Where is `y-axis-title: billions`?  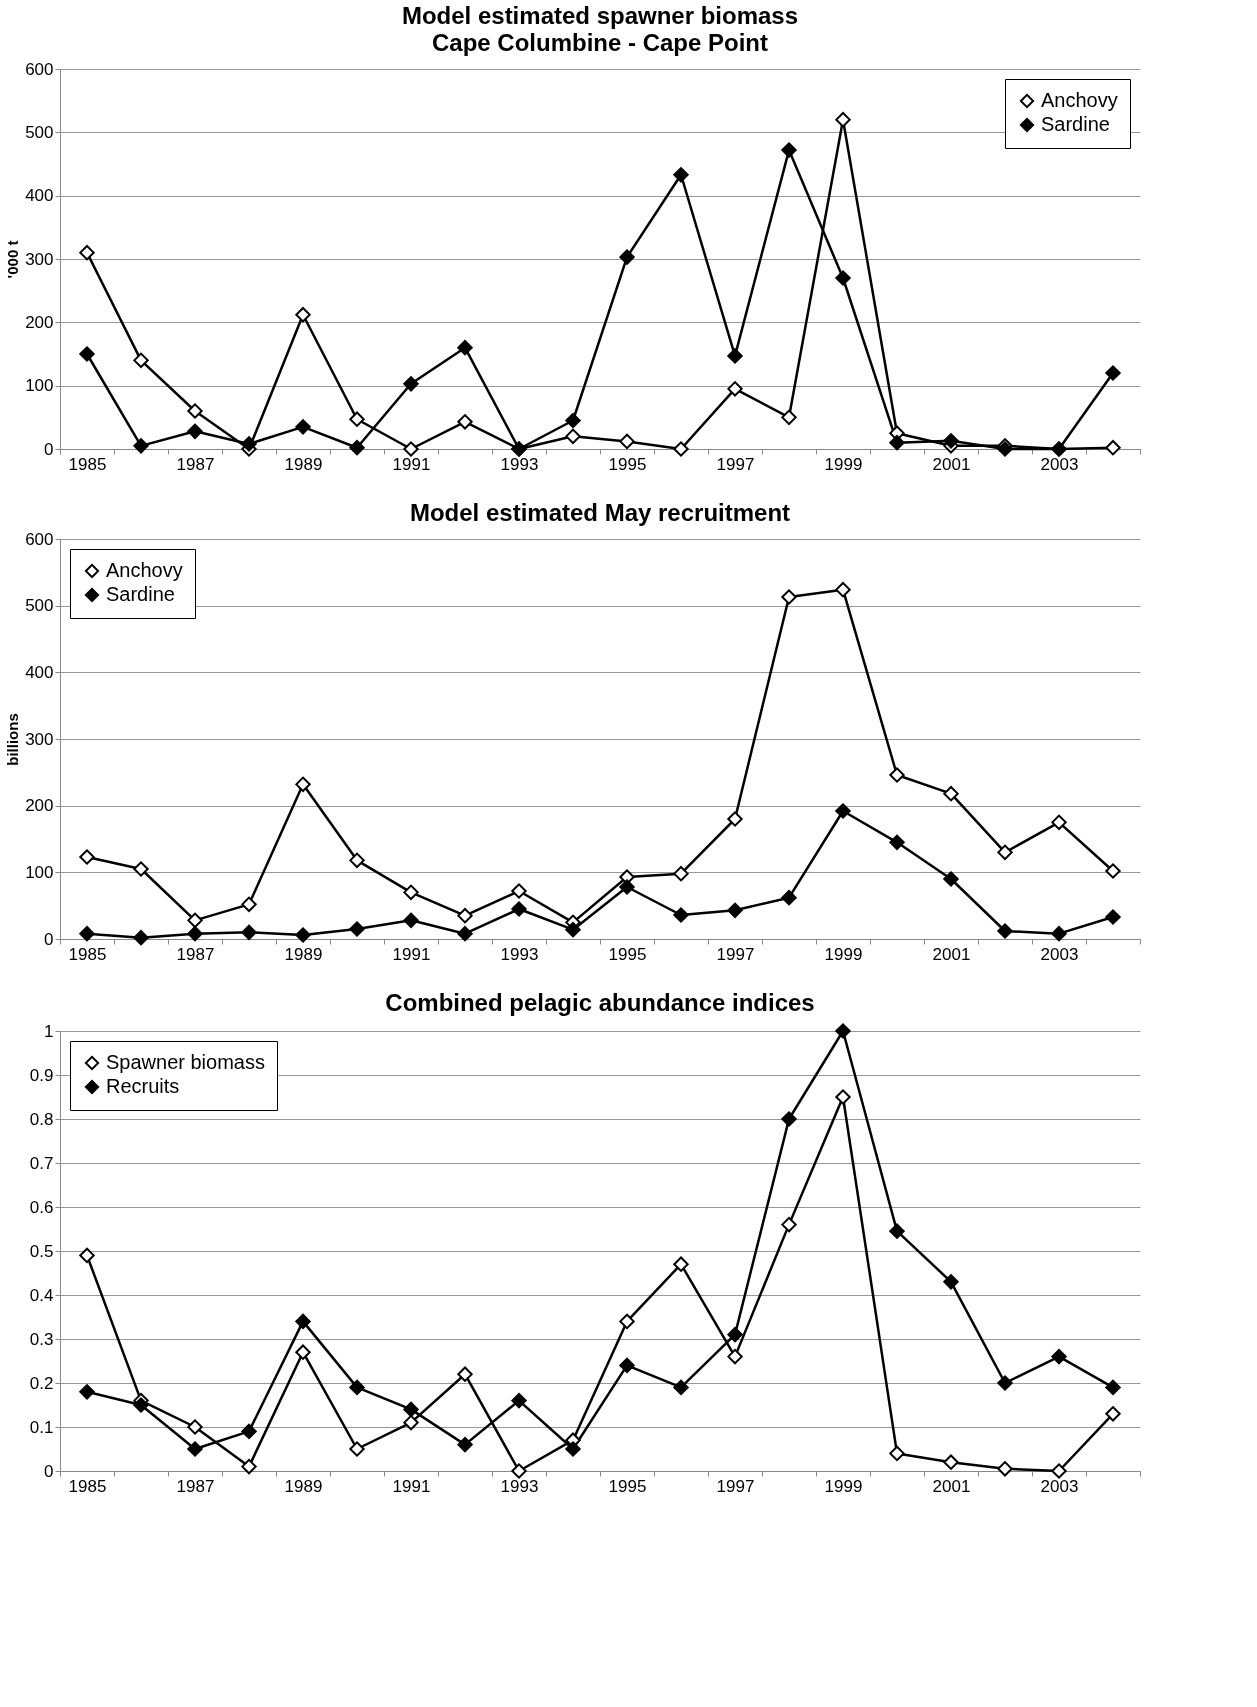 y-axis-title: billions is located at coordinates (13, 739).